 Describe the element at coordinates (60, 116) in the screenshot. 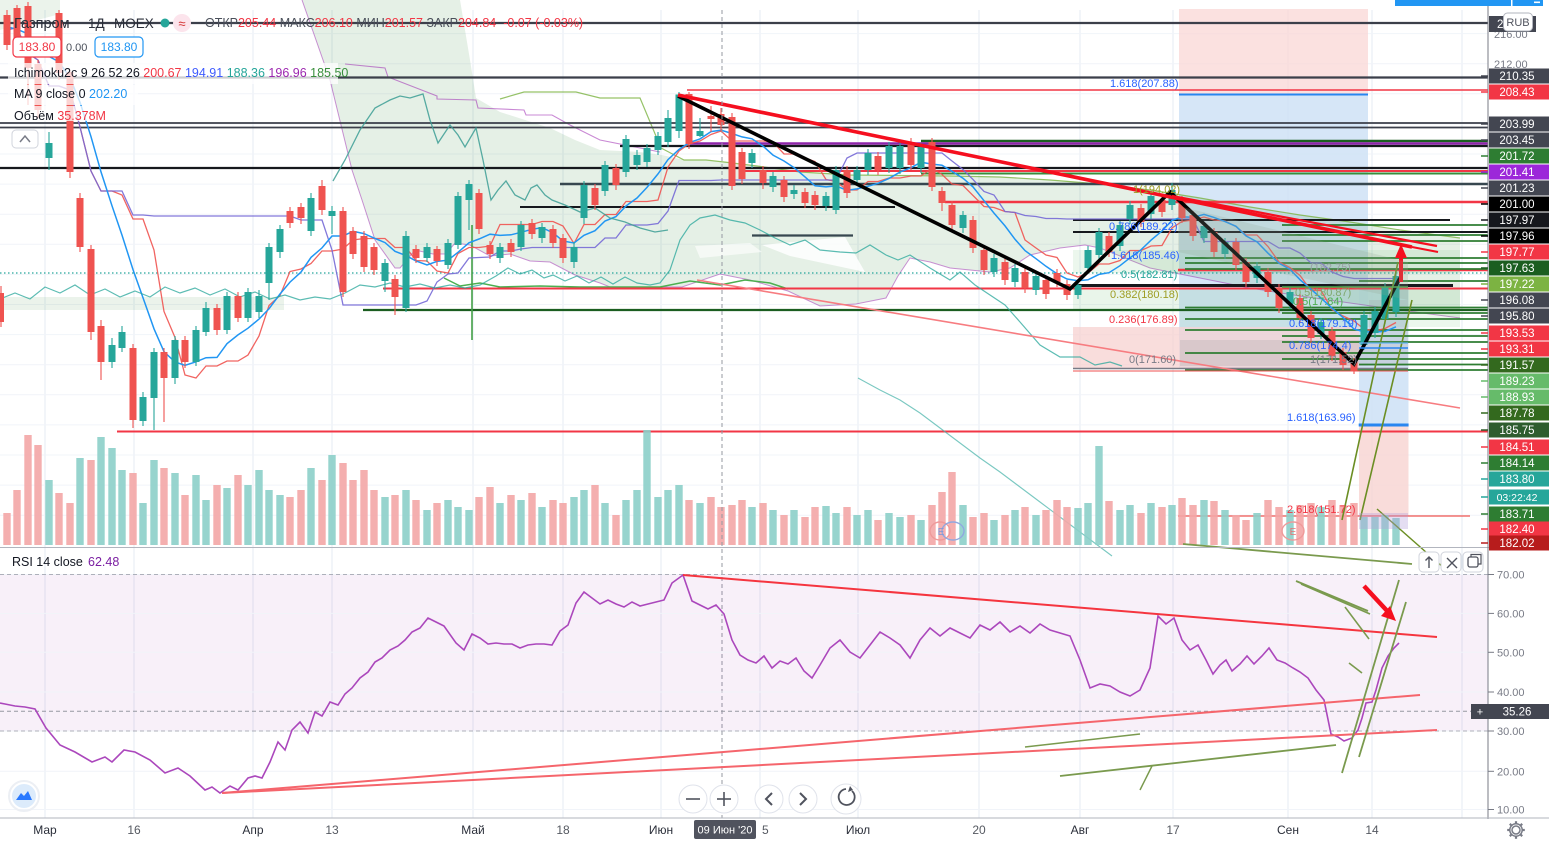

I see `svg-text: Объём 35.378M` at that location.